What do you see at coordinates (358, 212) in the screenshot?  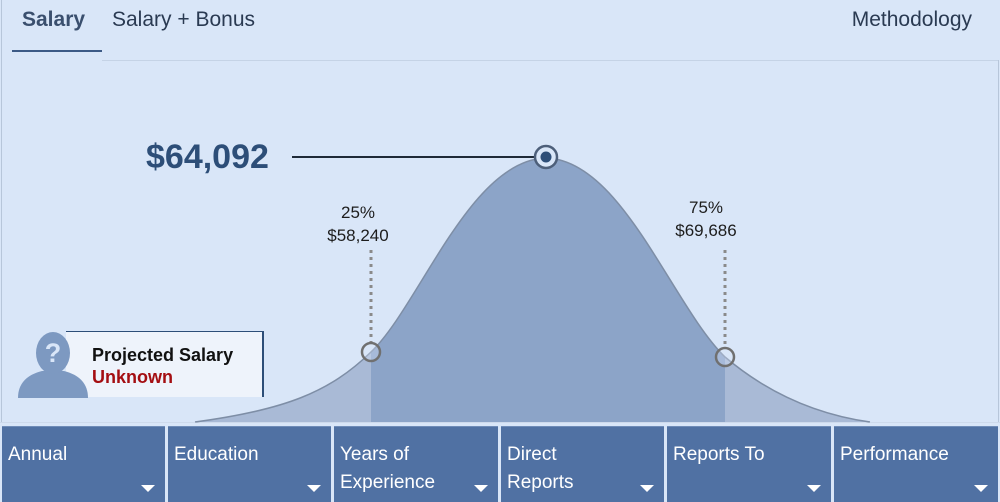 I see `p25-percent: 25%` at bounding box center [358, 212].